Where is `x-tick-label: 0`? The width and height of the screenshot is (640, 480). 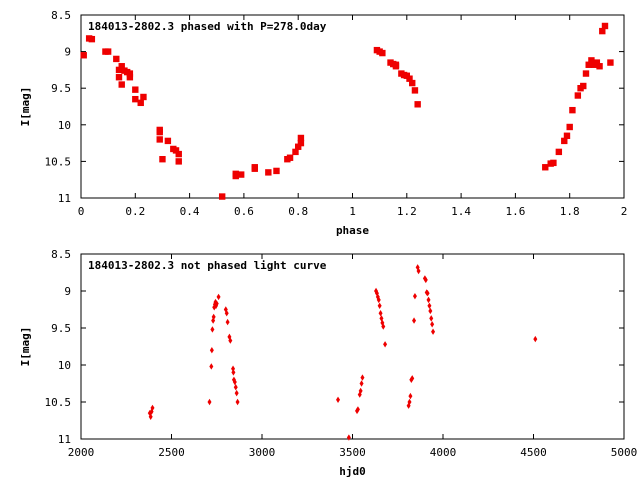 x-tick-label: 0 is located at coordinates (81, 211).